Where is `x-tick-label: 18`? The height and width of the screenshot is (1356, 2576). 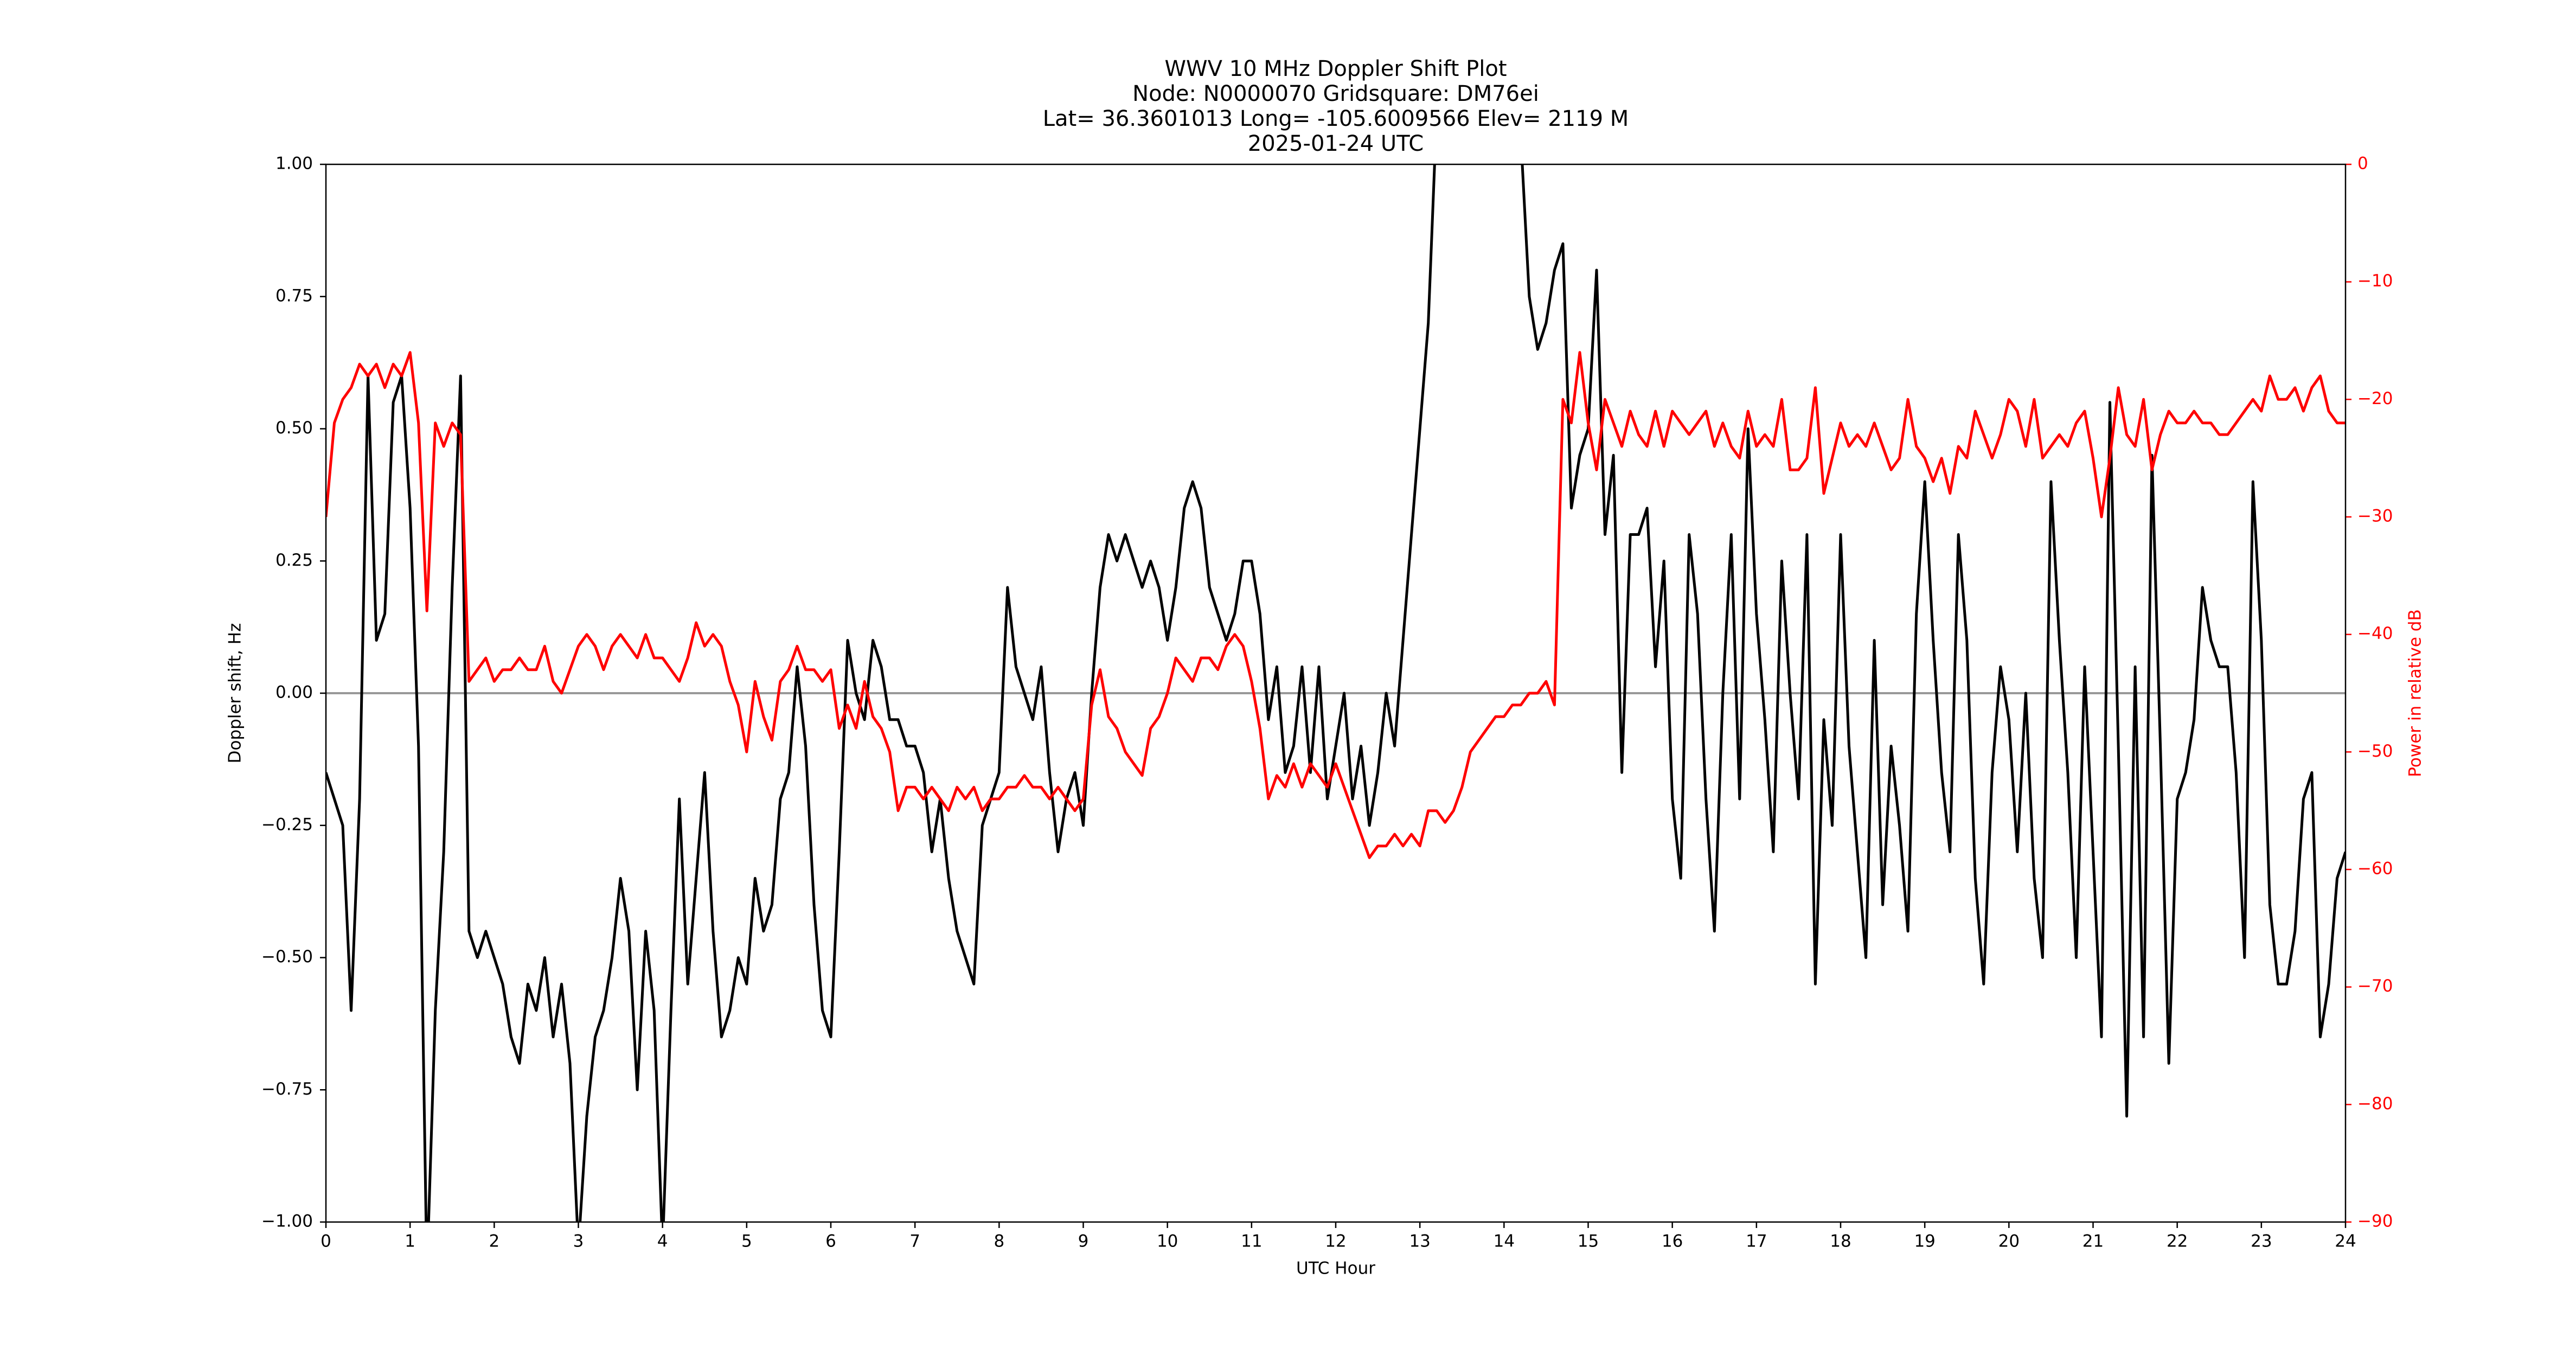
x-tick-label: 18 is located at coordinates (1840, 1241).